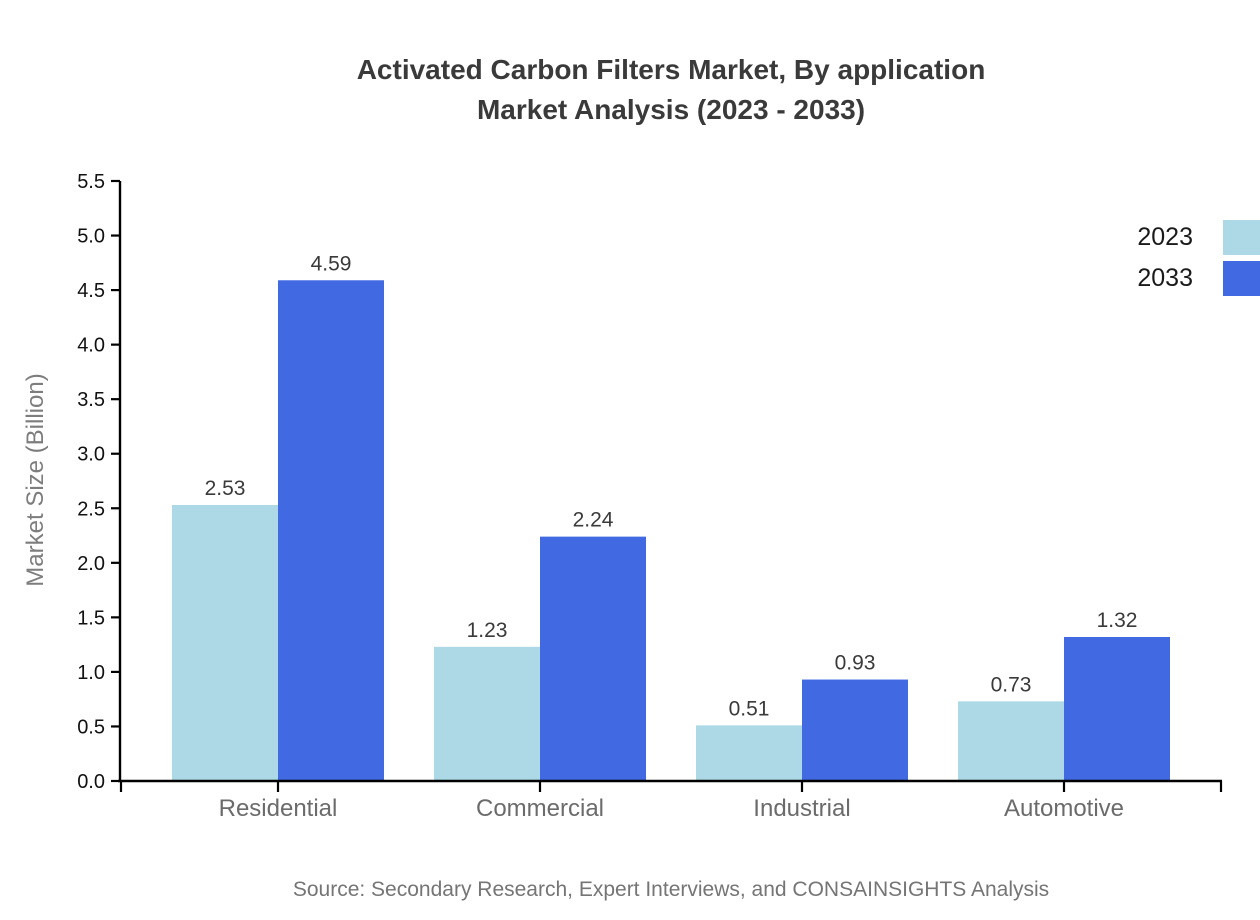 Image resolution: width=1260 pixels, height=920 pixels. What do you see at coordinates (749, 708) in the screenshot?
I see `value-label-2023-industrial: 0.51` at bounding box center [749, 708].